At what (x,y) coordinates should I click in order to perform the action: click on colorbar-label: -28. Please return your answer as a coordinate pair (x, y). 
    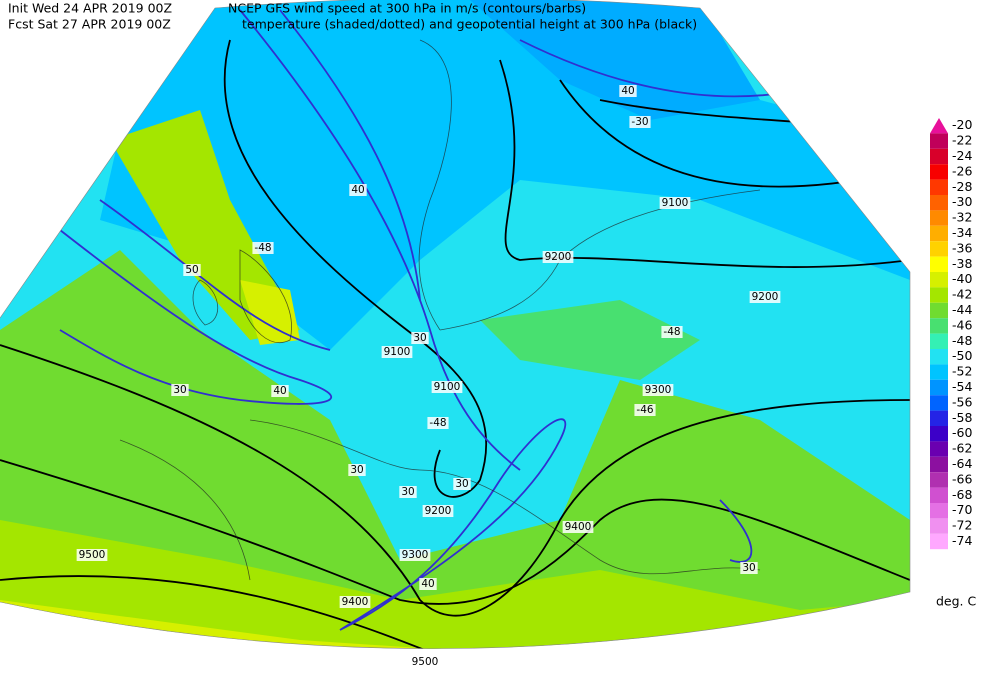
    Looking at the image, I should click on (962, 186).